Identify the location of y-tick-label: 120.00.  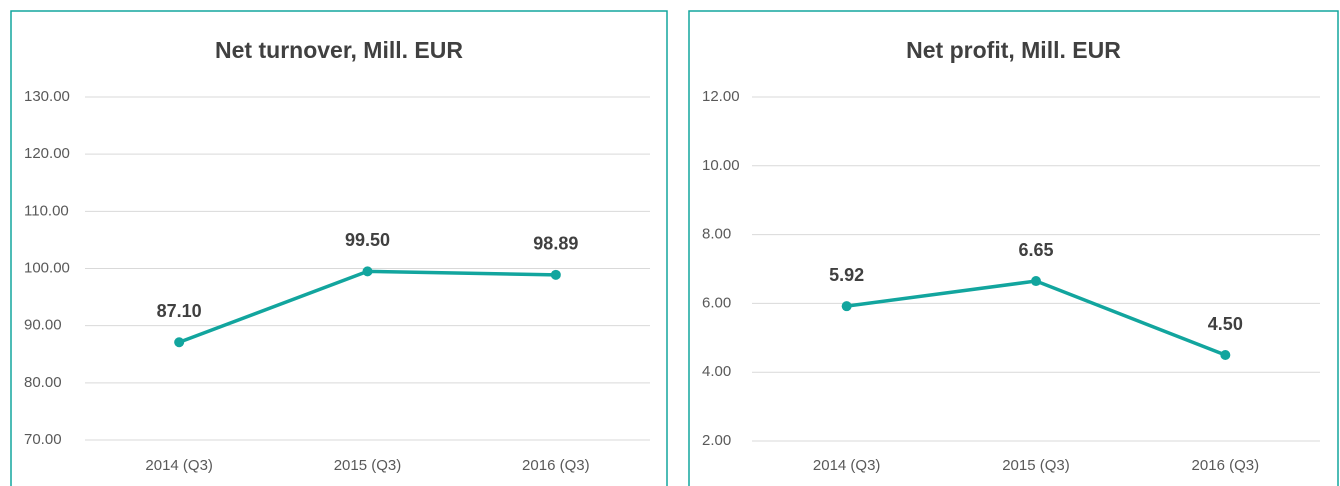
(47, 153).